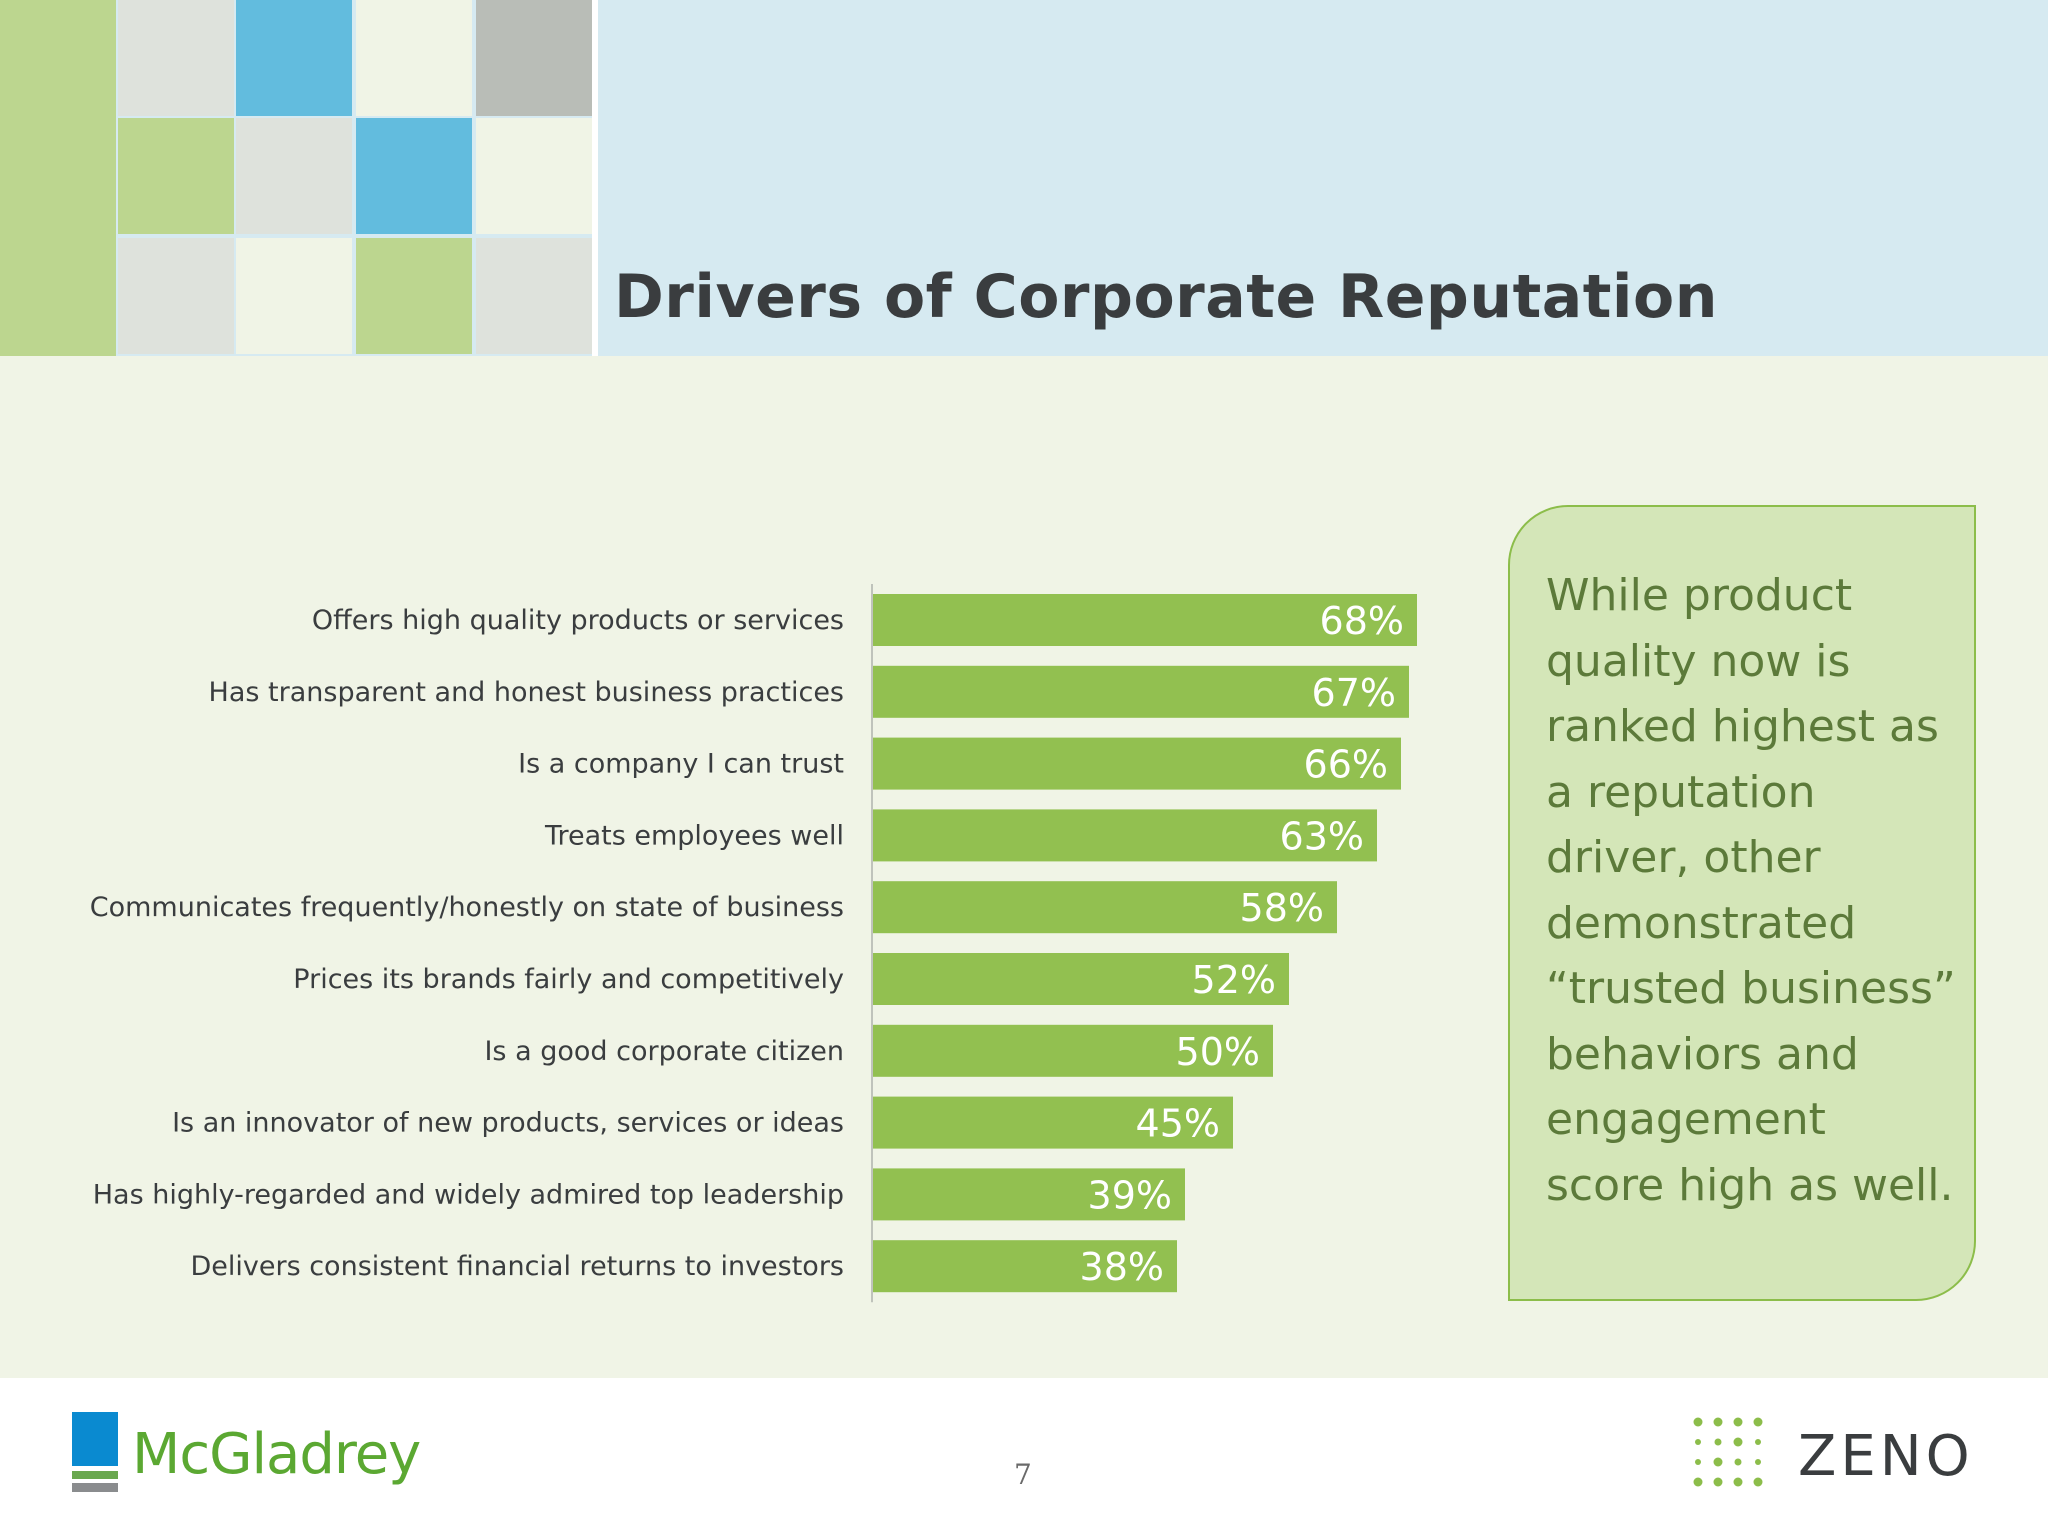 This screenshot has width=2048, height=1536. I want to click on bar-value-label: 45%, so click(1178, 1124).